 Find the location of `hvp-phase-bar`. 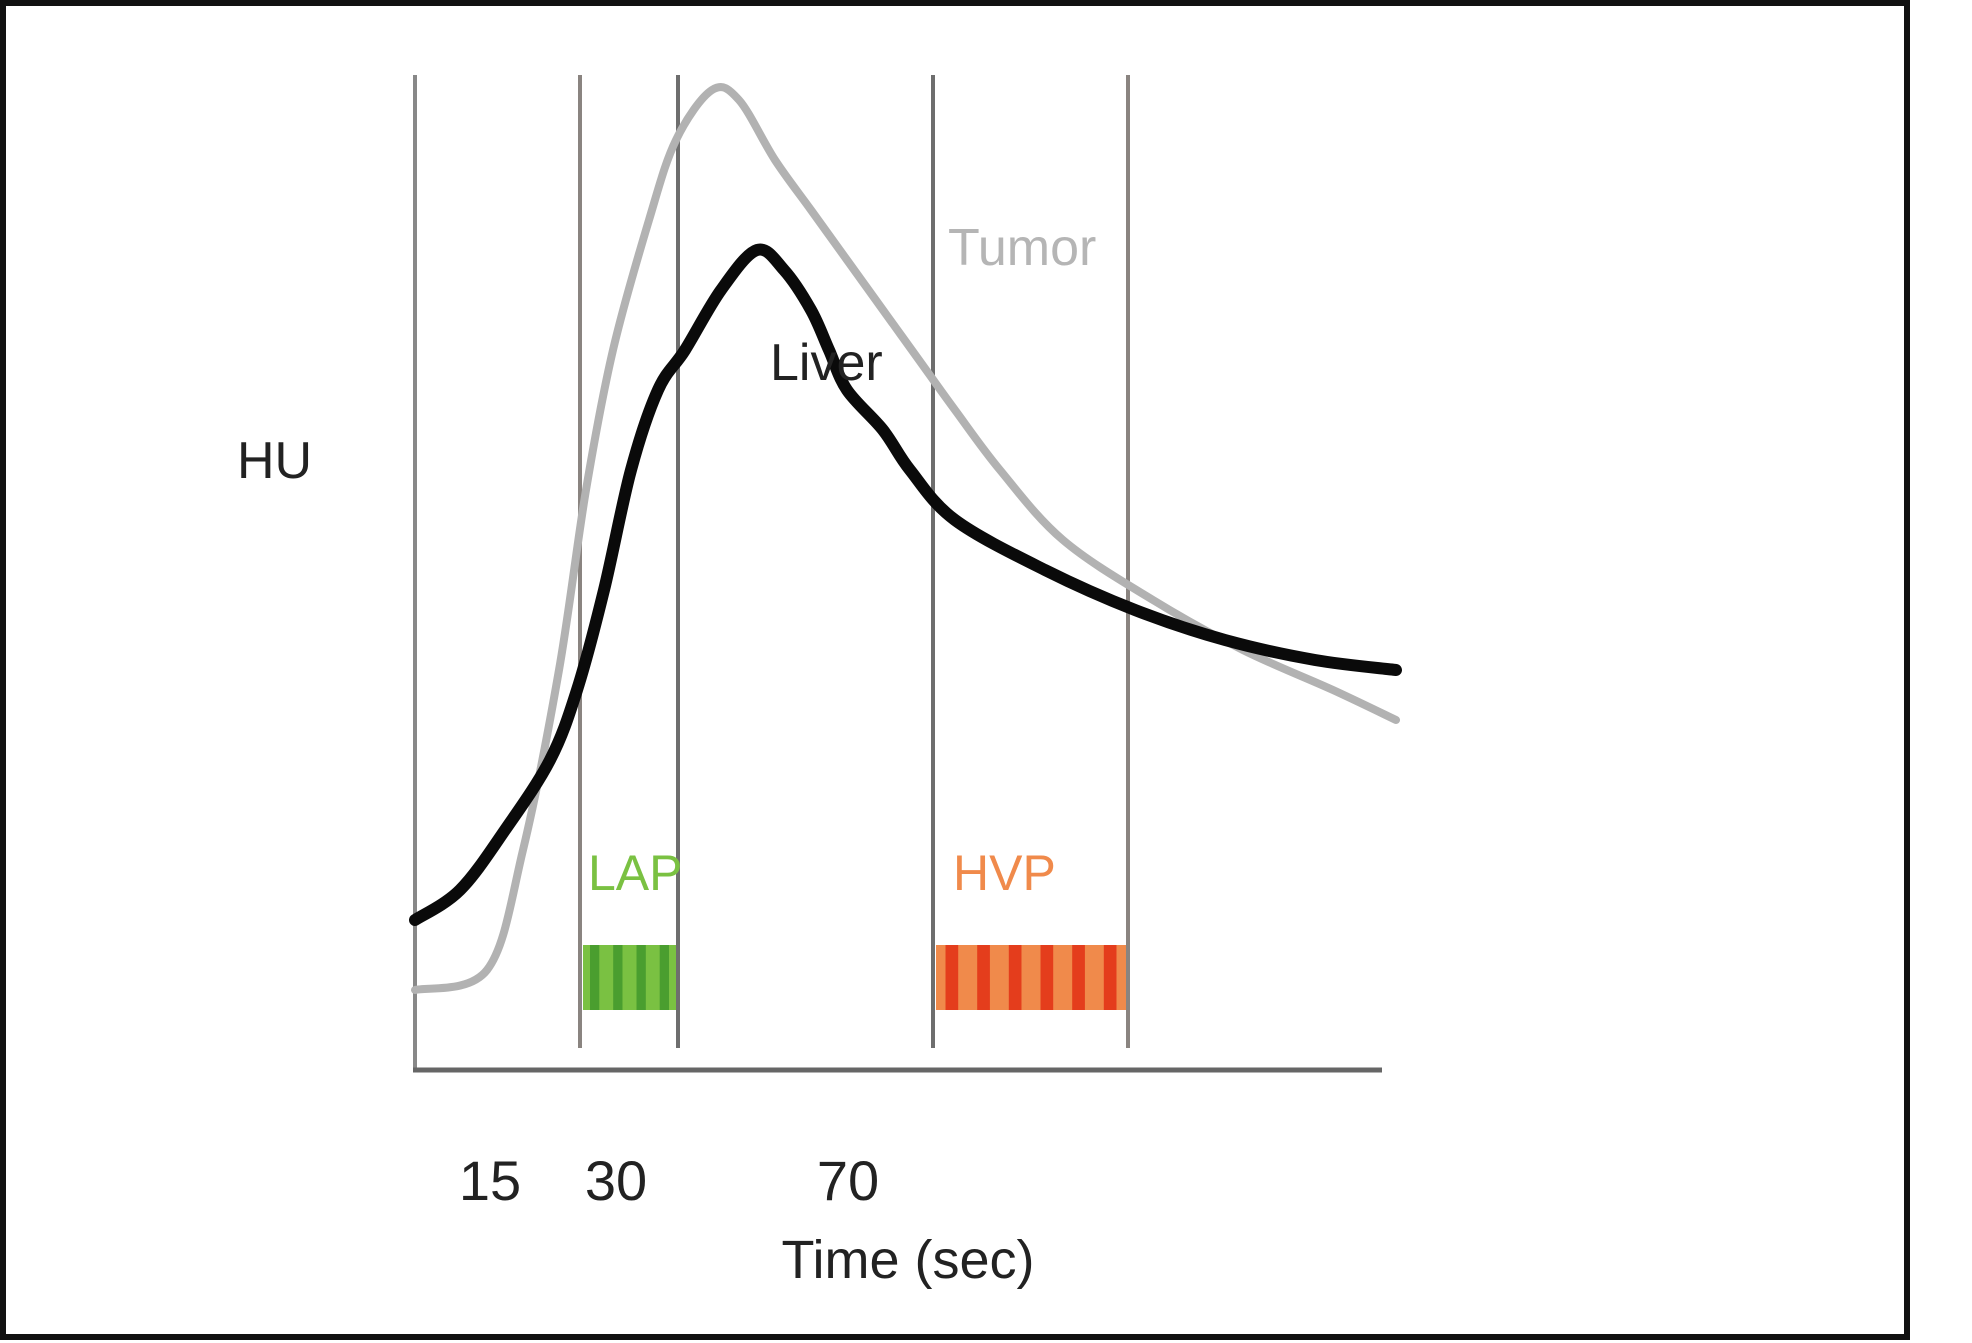

hvp-phase-bar is located at coordinates (1031, 977).